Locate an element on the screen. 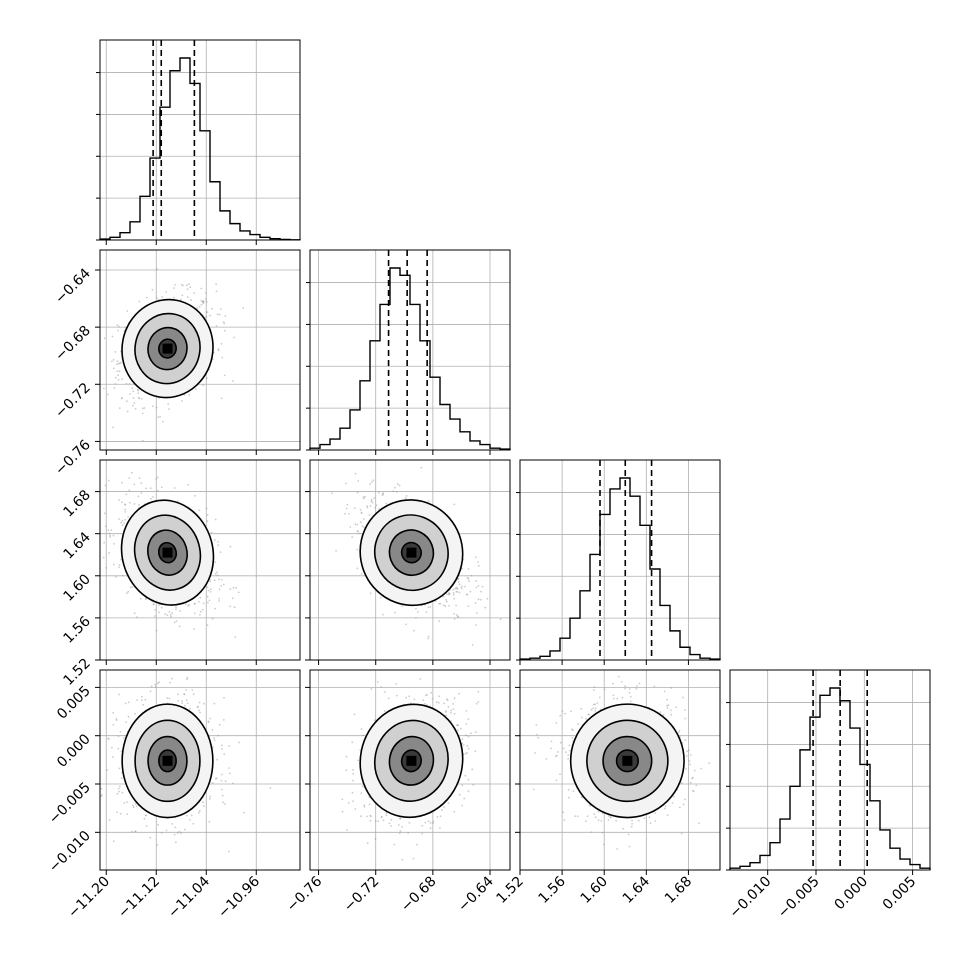 Image resolution: width=970 pixels, height=970 pixels. x-tick-label: −0.68 is located at coordinates (419, 895).